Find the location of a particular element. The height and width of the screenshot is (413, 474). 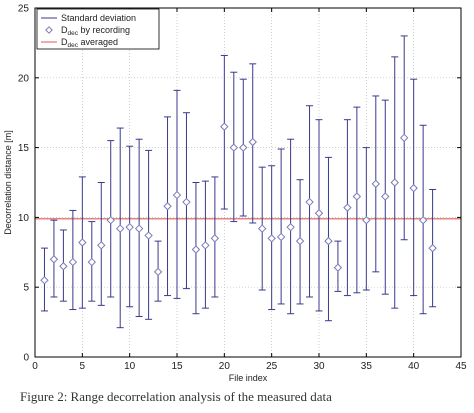

x-tick-label: 25 is located at coordinates (272, 366).